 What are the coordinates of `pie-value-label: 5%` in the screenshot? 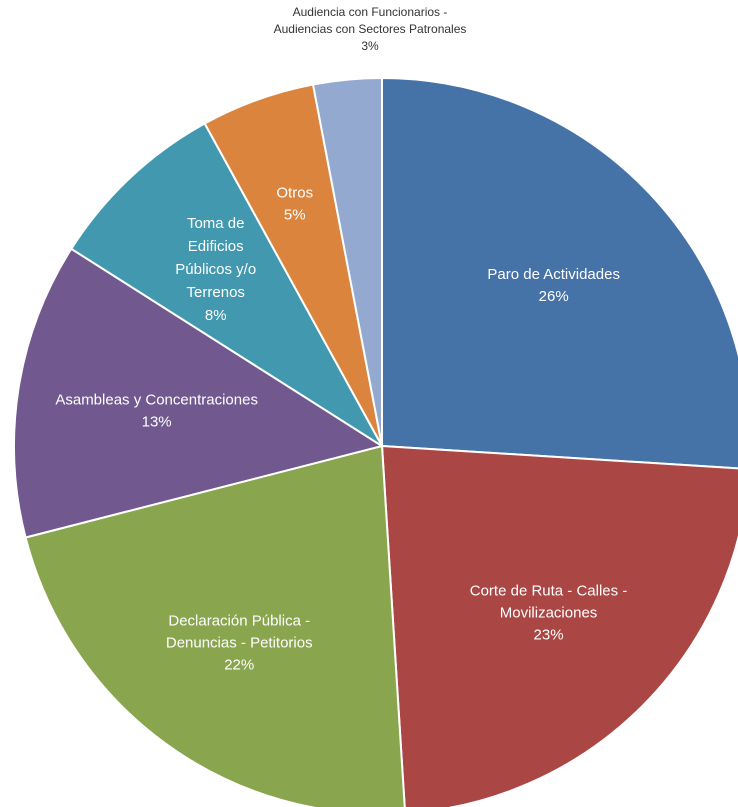 It's located at (295, 215).